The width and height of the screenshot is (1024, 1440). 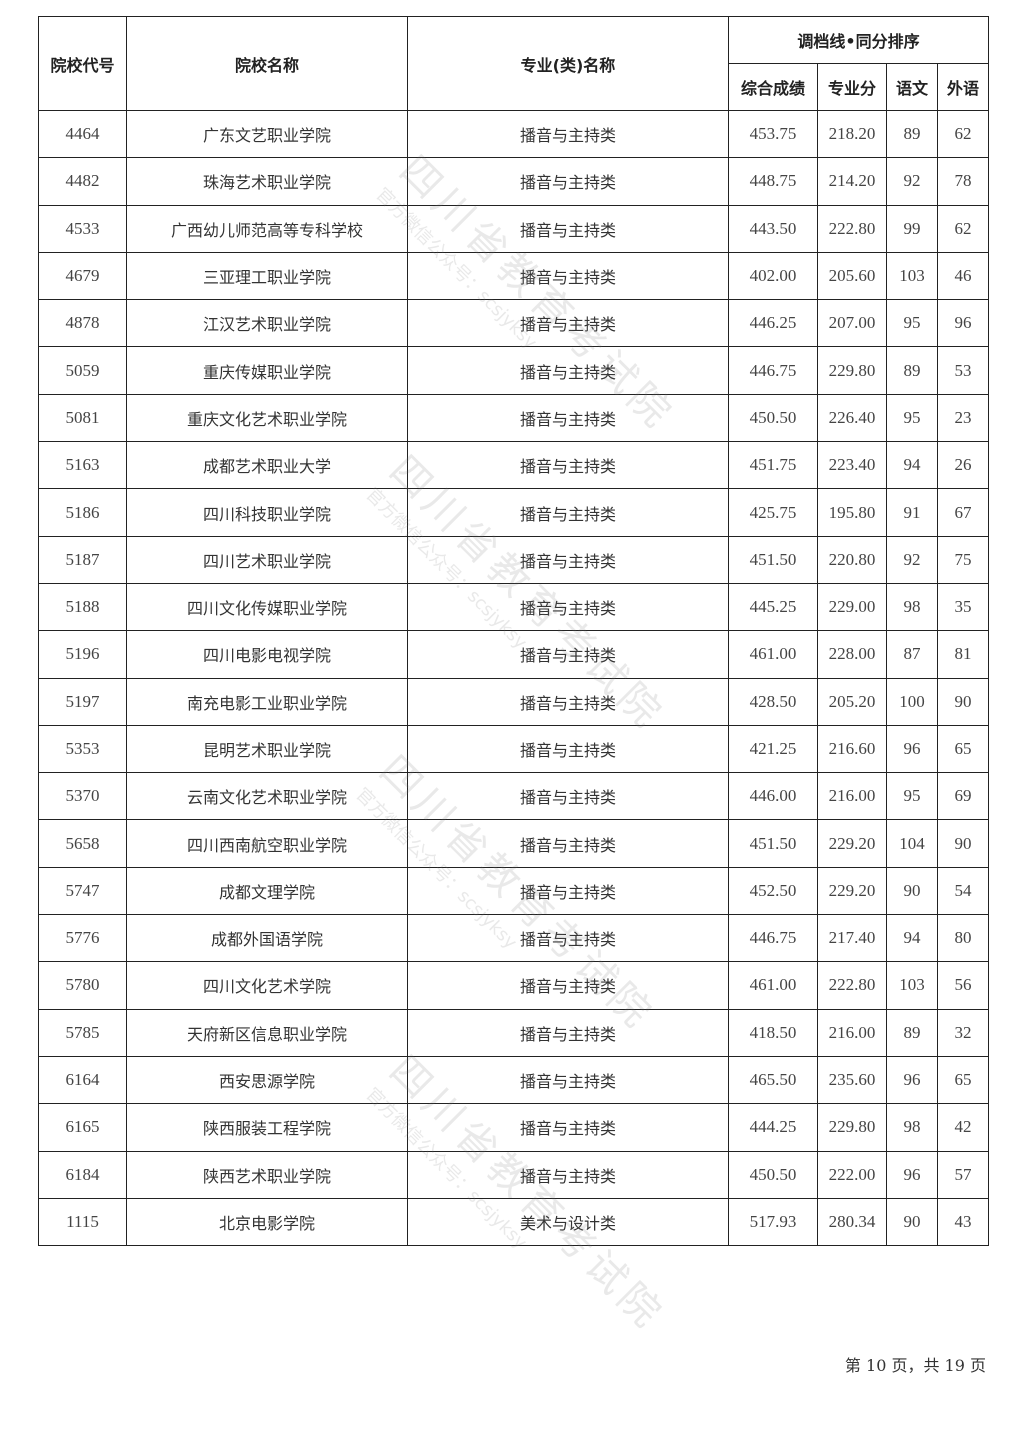 I want to click on header-group: 调档线•同分排序, so click(x=858, y=40).